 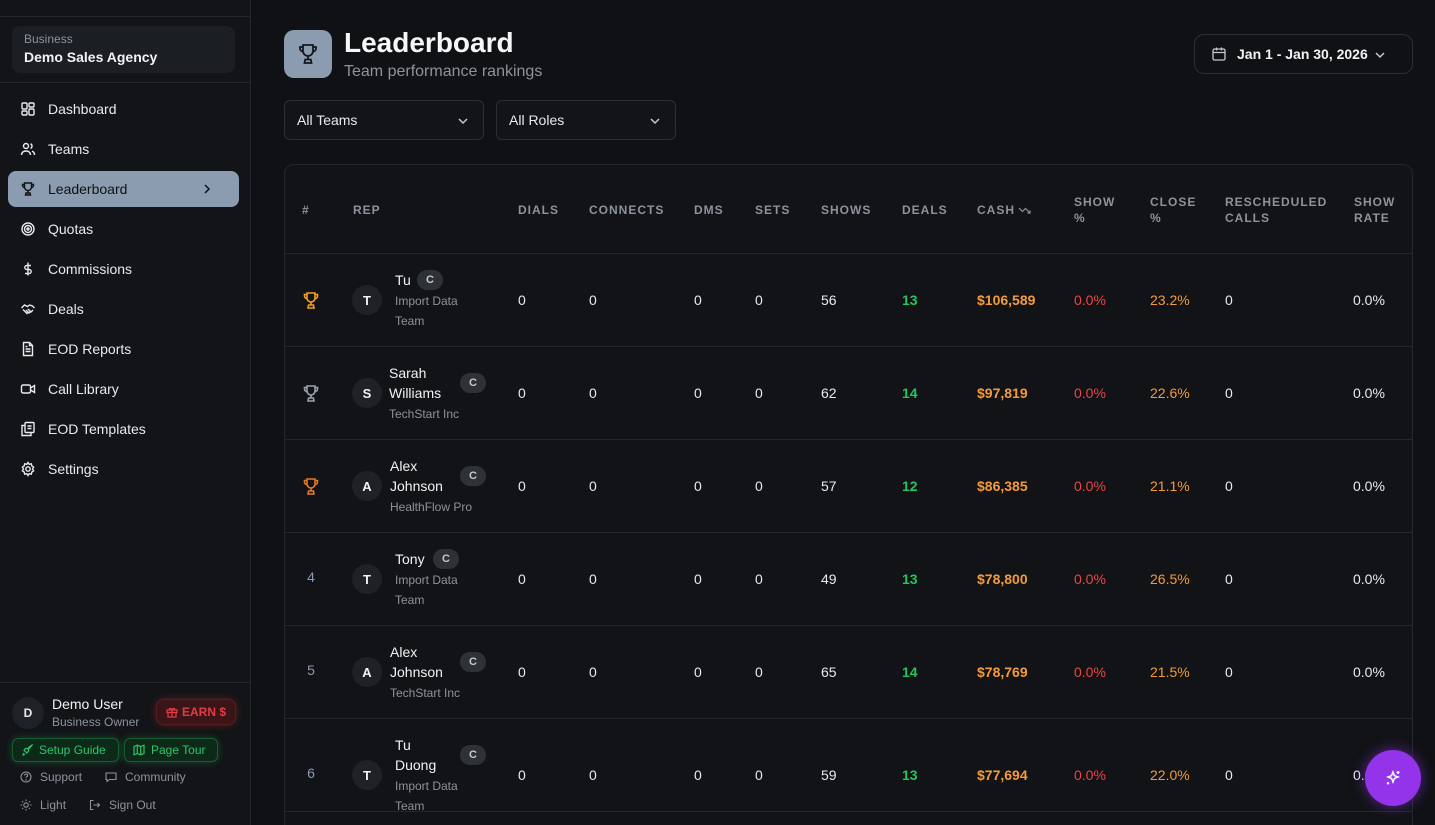 What do you see at coordinates (1303, 54) in the screenshot?
I see `date-range-picker: Jan 1 - Jan 30, 2026` at bounding box center [1303, 54].